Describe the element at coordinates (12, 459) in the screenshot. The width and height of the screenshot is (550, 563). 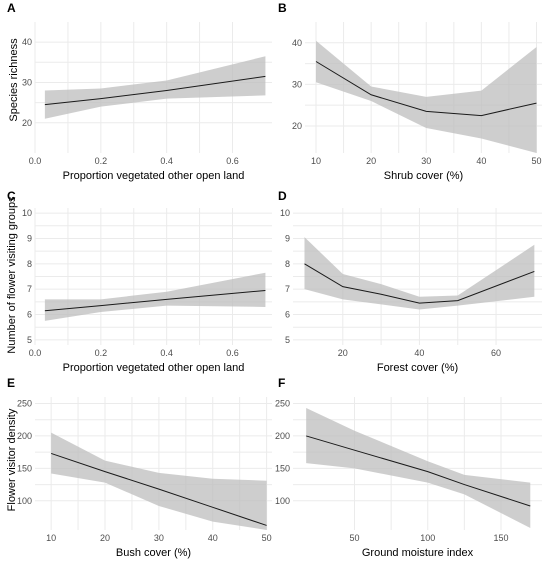
I see `y-axis-label-flower-visitor-density: Flower visitor density` at that location.